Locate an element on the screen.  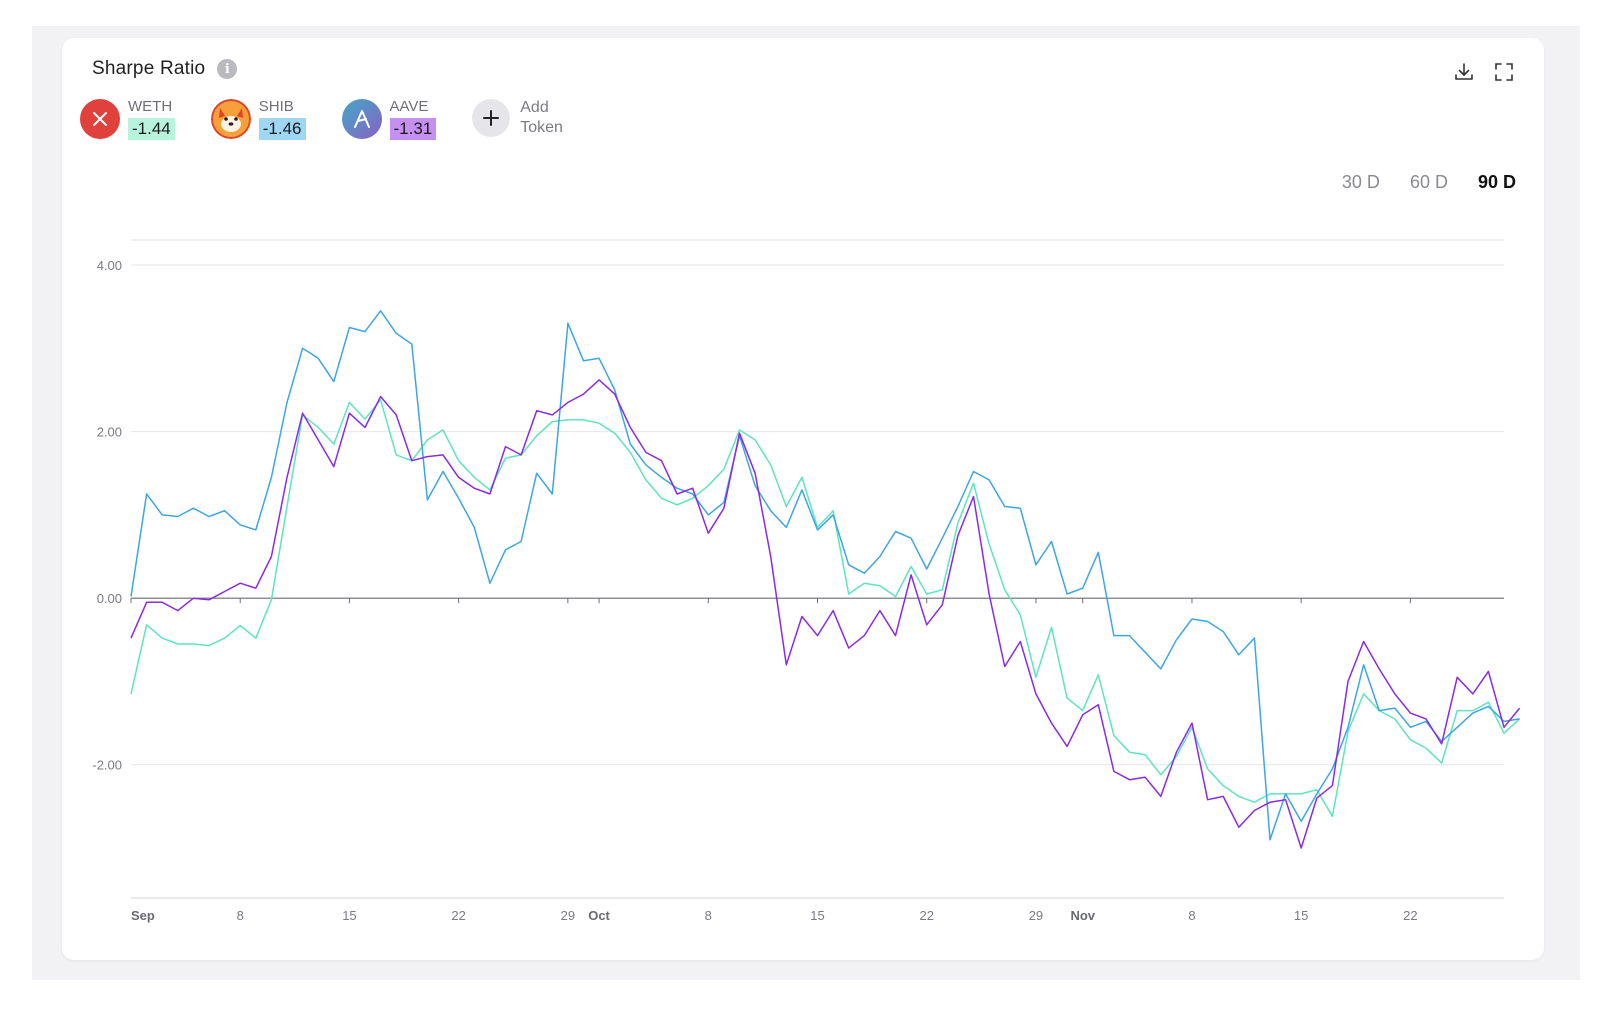
x-tick-label: Nov is located at coordinates (1082, 915).